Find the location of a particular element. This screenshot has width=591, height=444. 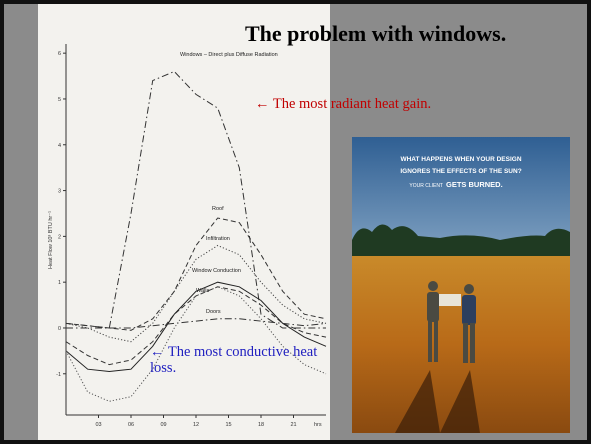

poster-line: WHAT HAPPENS WHEN YOUR DESIGN is located at coordinates (460, 159).